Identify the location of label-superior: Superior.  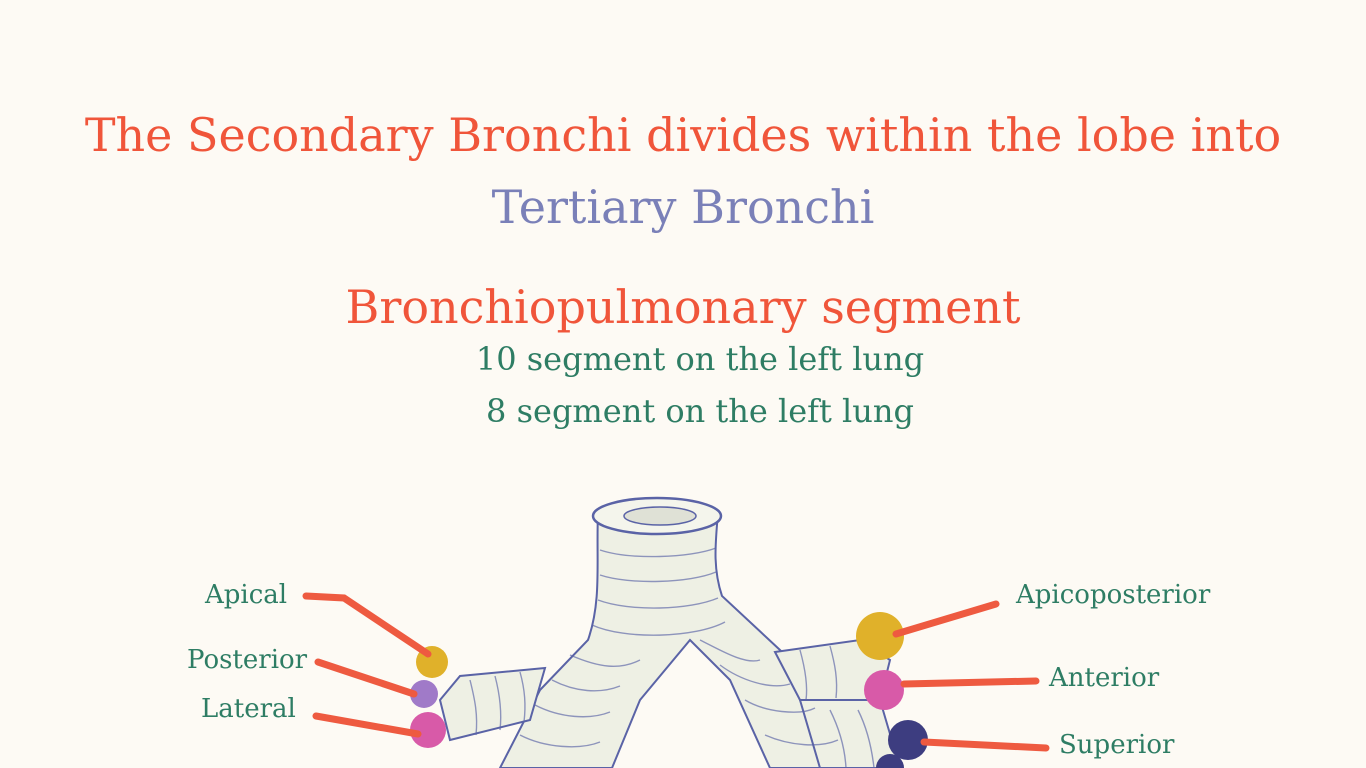
(1117, 745).